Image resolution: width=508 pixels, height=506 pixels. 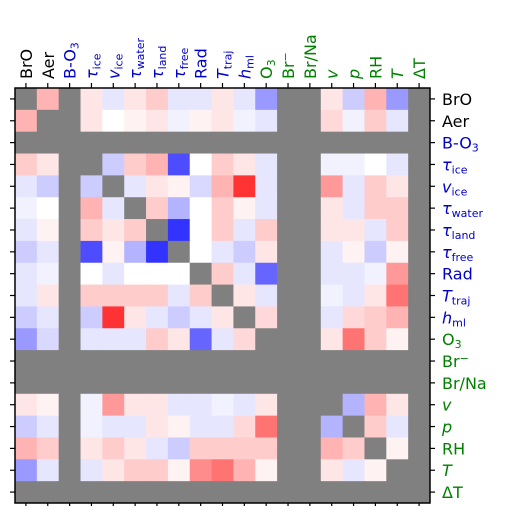 What do you see at coordinates (397, 73) in the screenshot?
I see `top-tick-label: T` at bounding box center [397, 73].